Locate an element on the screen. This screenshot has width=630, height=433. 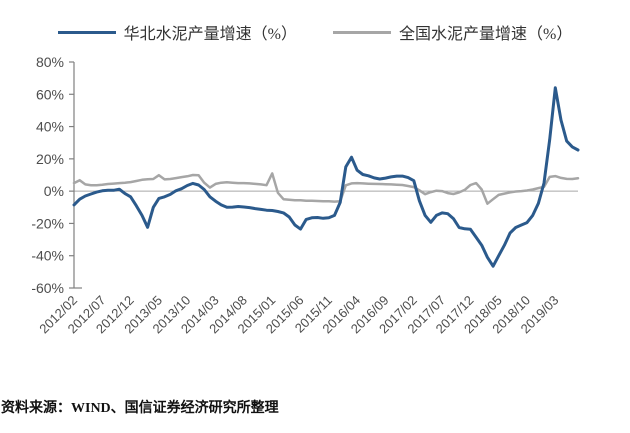
legend-line-swatch-north-china is located at coordinates (86, 32).